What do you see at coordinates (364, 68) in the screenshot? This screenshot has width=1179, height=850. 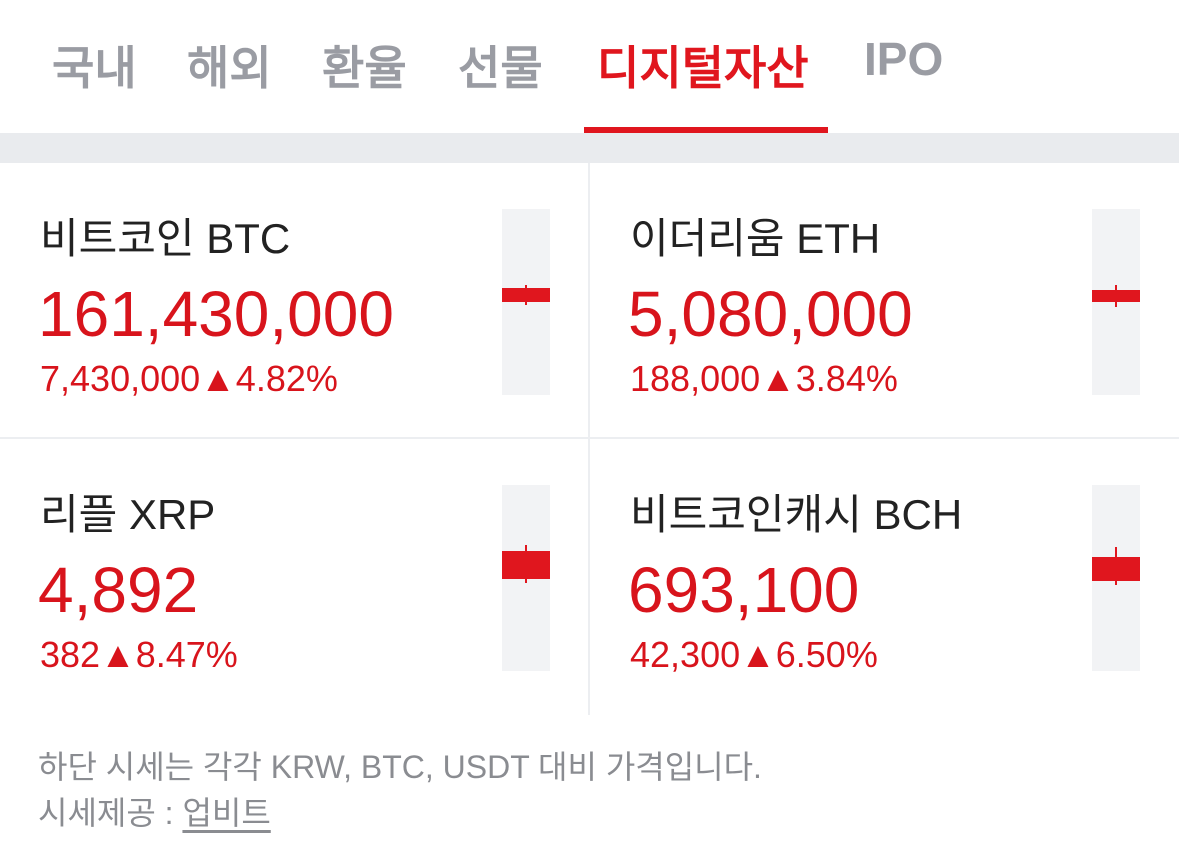 I see `tab: 환율` at bounding box center [364, 68].